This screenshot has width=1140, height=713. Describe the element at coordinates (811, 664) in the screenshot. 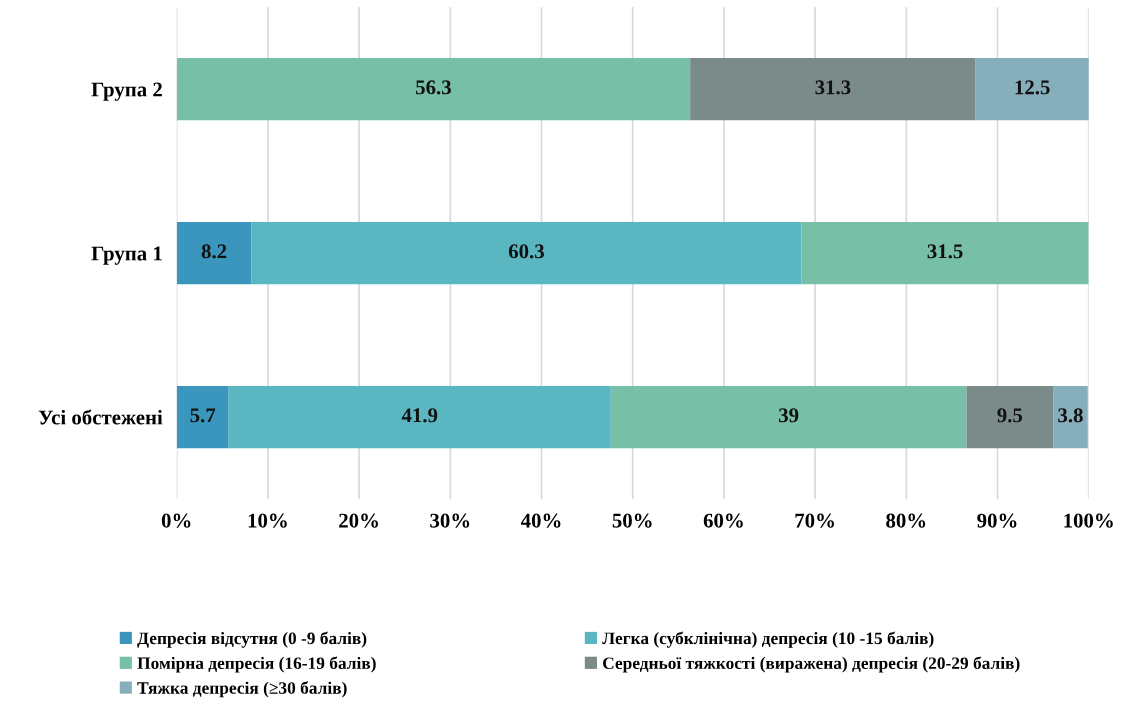

I see `legend-label: Середньої тяжкості (виражена) депресія (20-29 балів)` at that location.